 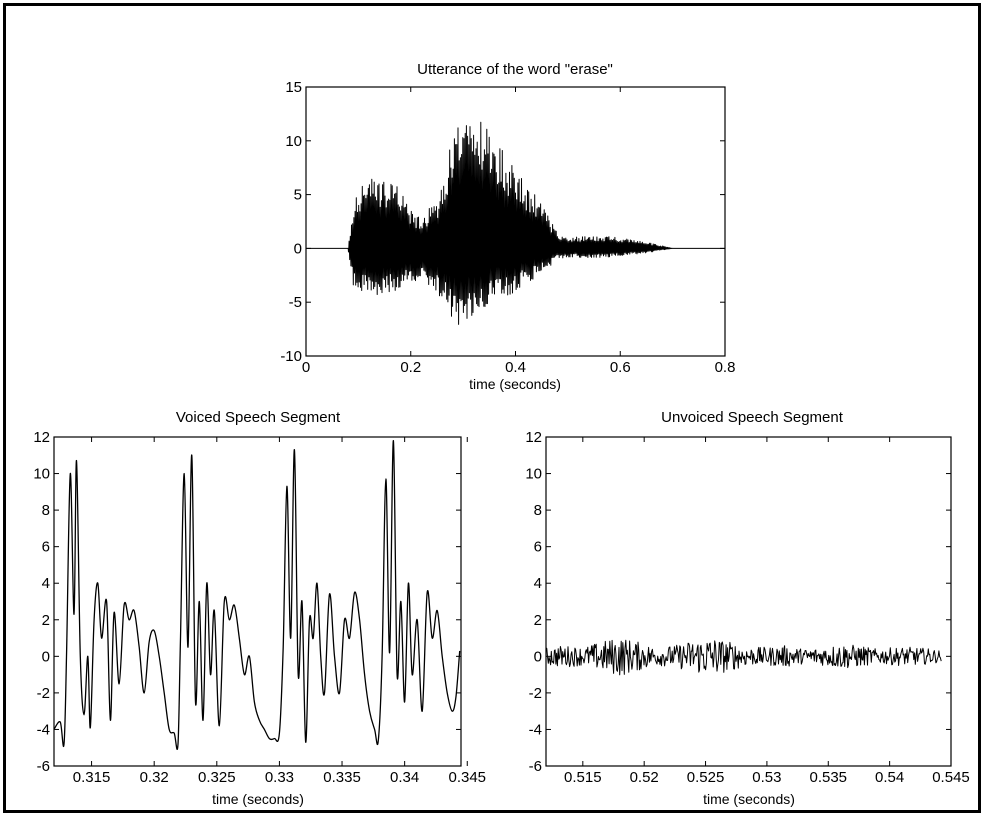 I want to click on utterance-ytick-label: 5, so click(x=298, y=195).